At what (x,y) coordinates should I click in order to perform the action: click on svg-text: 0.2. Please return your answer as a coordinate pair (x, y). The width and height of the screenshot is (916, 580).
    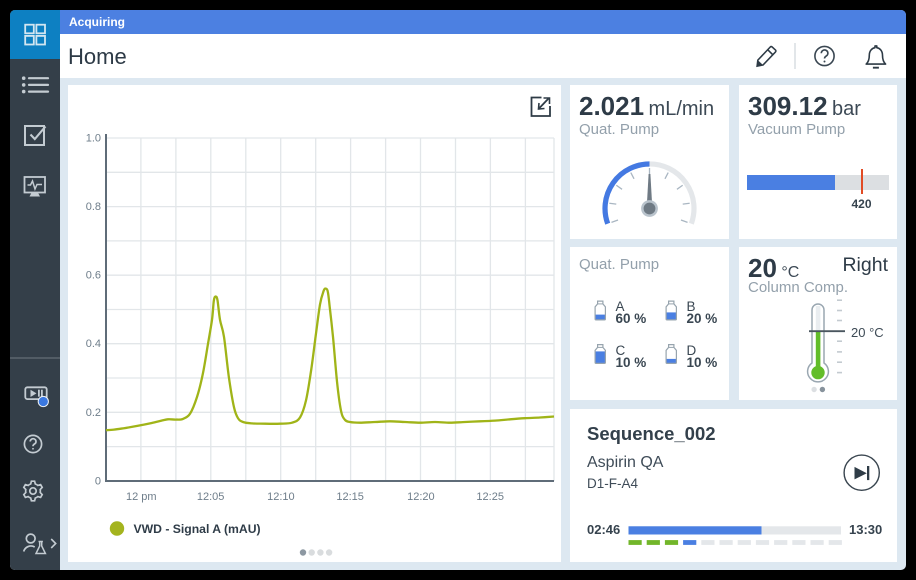
    Looking at the image, I should click on (93, 413).